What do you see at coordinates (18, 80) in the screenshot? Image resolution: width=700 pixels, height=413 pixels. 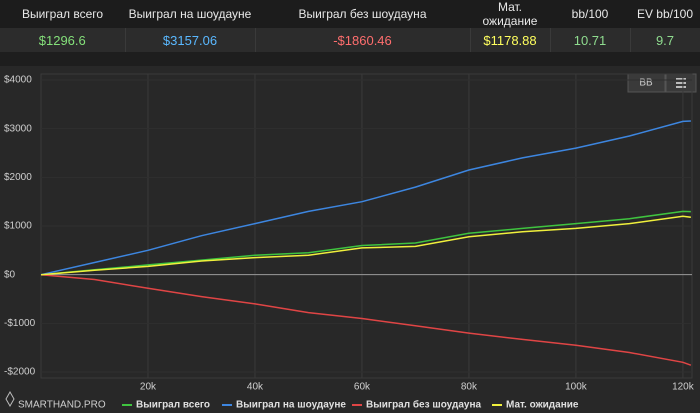 I see `y-tick-label: $4000` at bounding box center [18, 80].